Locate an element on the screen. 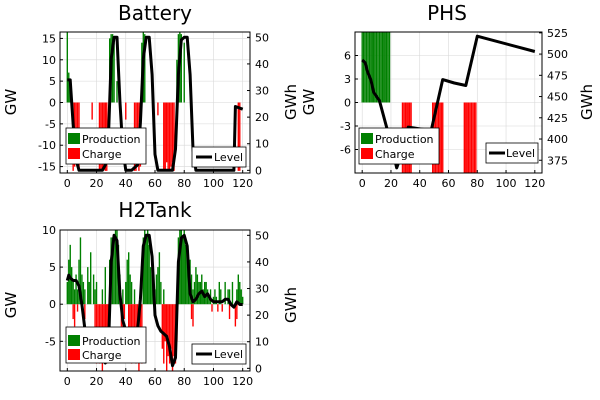 The height and width of the screenshot is (400, 600). legend-level-label: Level is located at coordinates (228, 157).